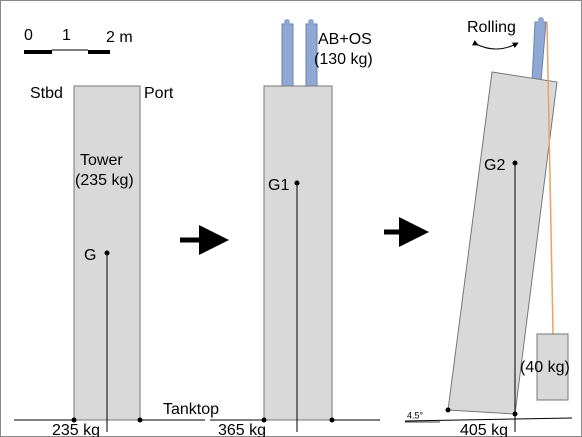 This screenshot has height=437, width=582. What do you see at coordinates (415, 415) in the screenshot?
I see `angle-label: 4.5°` at bounding box center [415, 415].